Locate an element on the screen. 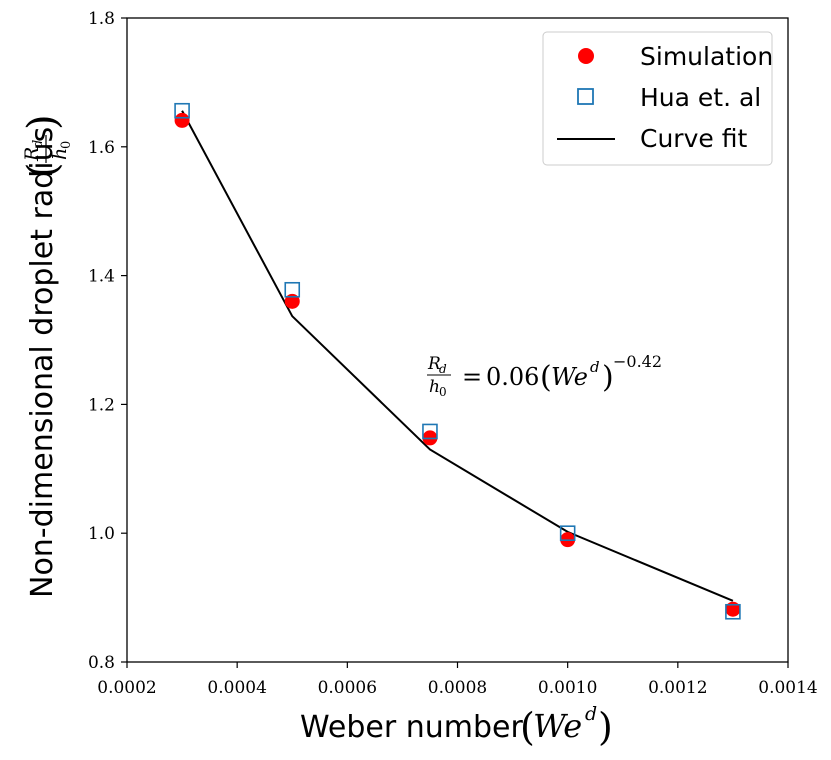 This screenshot has height=760, width=831. equation-coefficient: 0.06 is located at coordinates (512, 377).